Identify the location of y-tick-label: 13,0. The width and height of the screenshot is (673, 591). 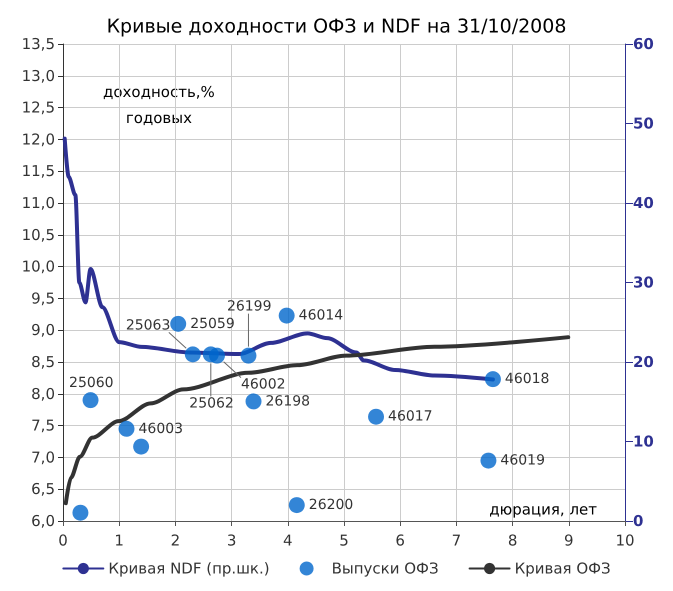
(38, 75).